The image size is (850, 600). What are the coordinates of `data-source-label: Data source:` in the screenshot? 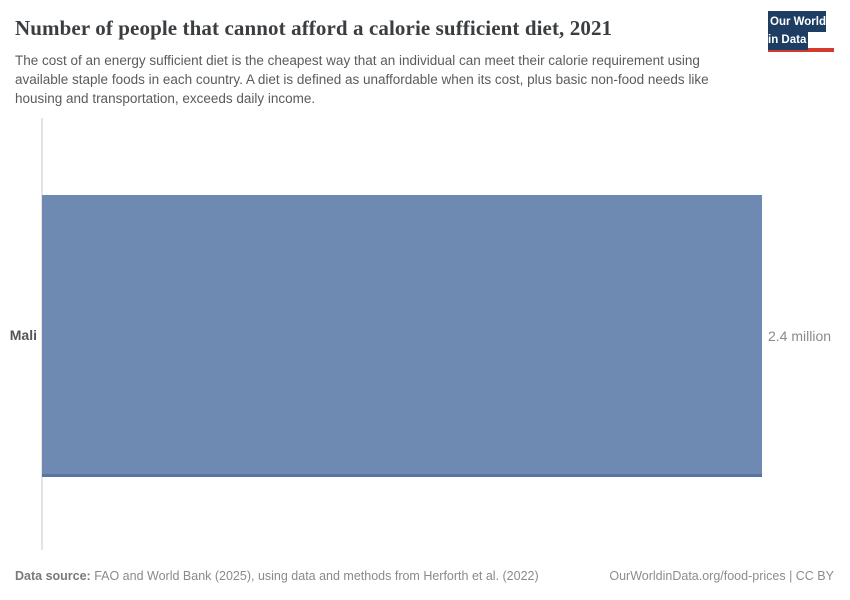 It's located at (53, 576).